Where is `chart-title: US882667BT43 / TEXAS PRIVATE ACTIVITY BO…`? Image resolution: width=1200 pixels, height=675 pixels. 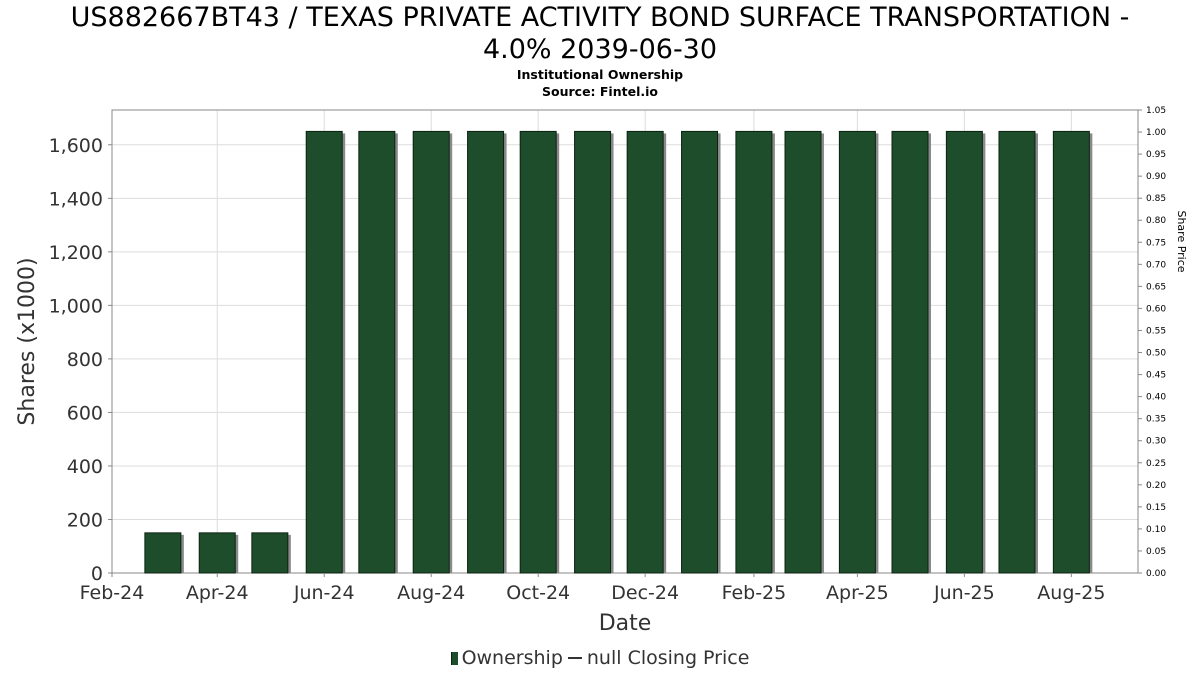 chart-title: US882667BT43 / TEXAS PRIVATE ACTIVITY BO… is located at coordinates (600, 34).